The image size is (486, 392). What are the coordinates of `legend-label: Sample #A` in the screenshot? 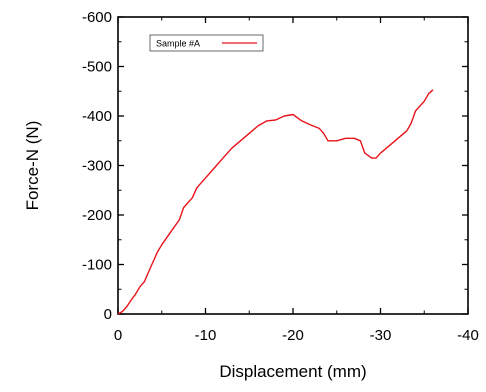 It's located at (178, 44).